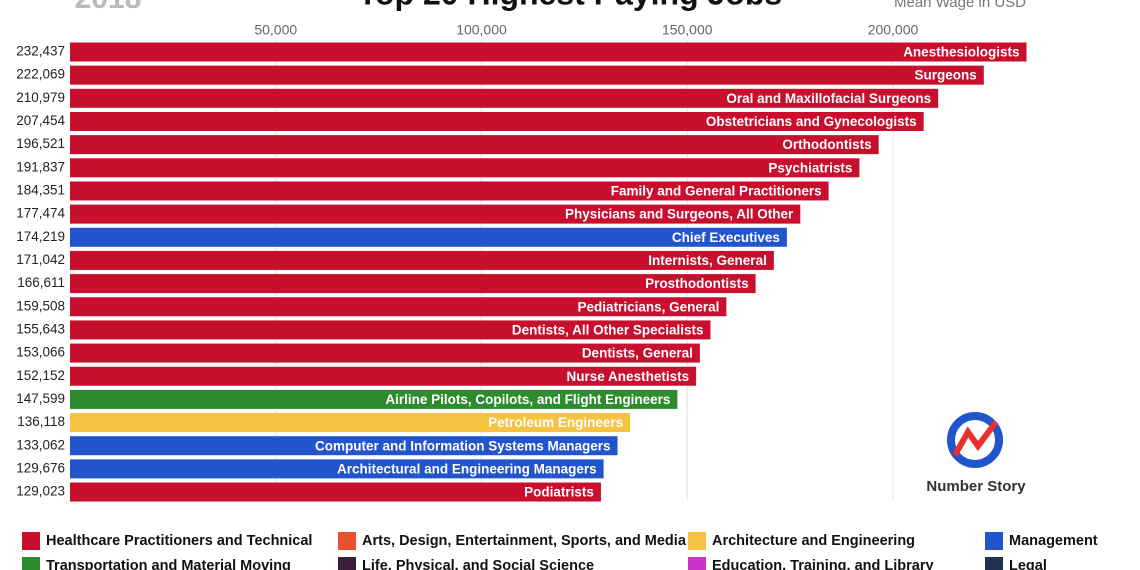 The image size is (1140, 570). What do you see at coordinates (687, 30) in the screenshot?
I see `x-tick-label: 150,000` at bounding box center [687, 30].